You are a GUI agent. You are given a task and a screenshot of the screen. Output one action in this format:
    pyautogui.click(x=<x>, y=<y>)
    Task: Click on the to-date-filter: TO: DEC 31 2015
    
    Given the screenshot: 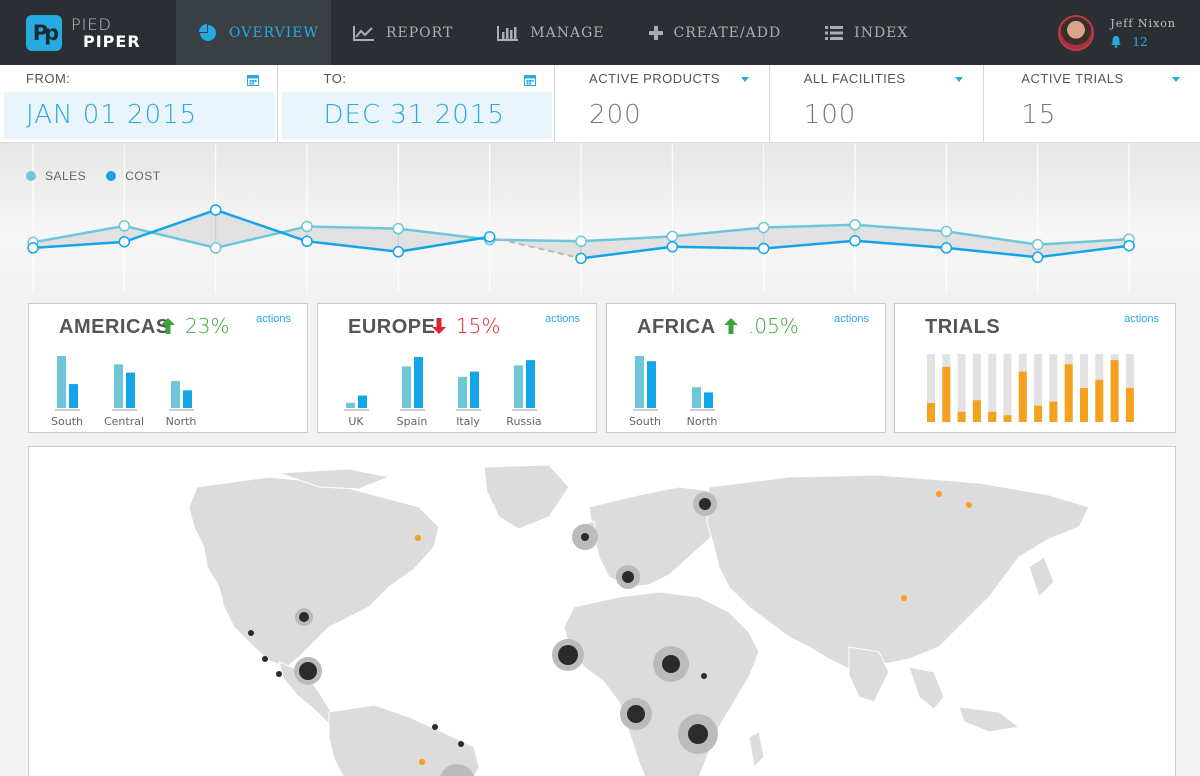 What is the action you would take?
    pyautogui.click(x=416, y=103)
    